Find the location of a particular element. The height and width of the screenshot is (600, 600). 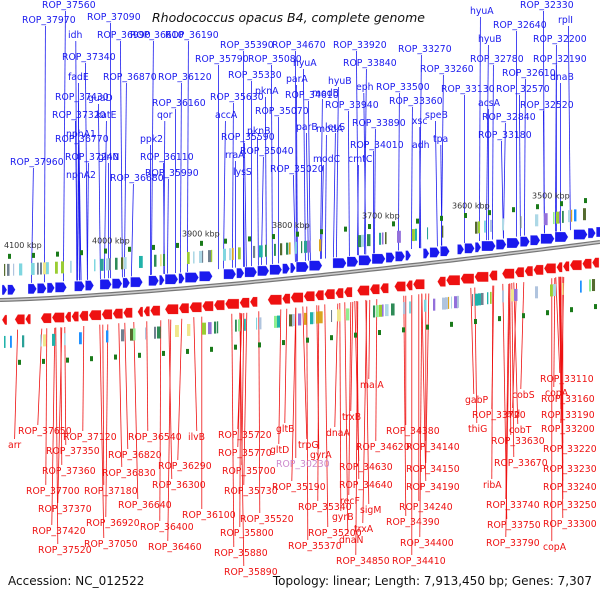

minus-gene-label: ROP_36300 is located at coordinates (179, 485).